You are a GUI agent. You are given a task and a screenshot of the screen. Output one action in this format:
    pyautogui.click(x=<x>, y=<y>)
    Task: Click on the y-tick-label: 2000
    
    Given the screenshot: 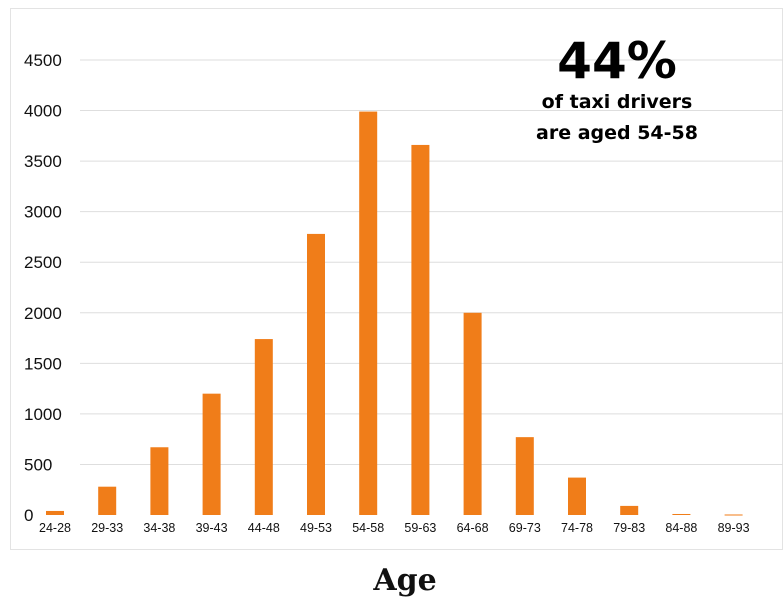 What is the action you would take?
    pyautogui.click(x=43, y=313)
    